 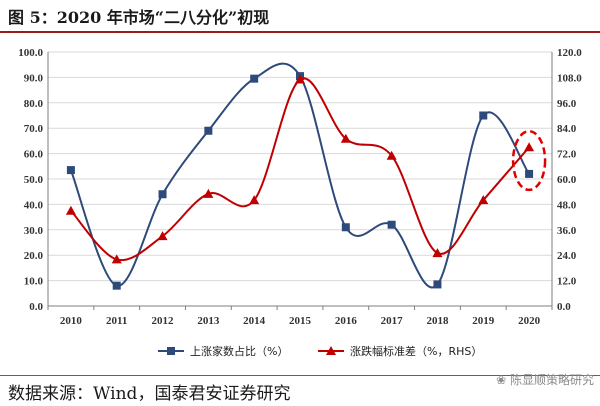 I want to click on x-tick-label: 2018, so click(x=437, y=321).